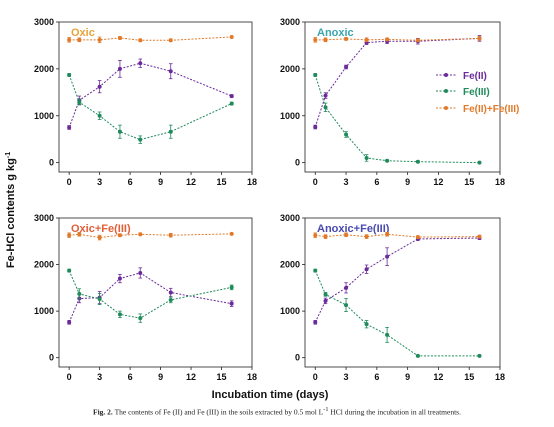 The width and height of the screenshot is (554, 427). What do you see at coordinates (469, 182) in the screenshot?
I see `x-tick-label: 15` at bounding box center [469, 182].